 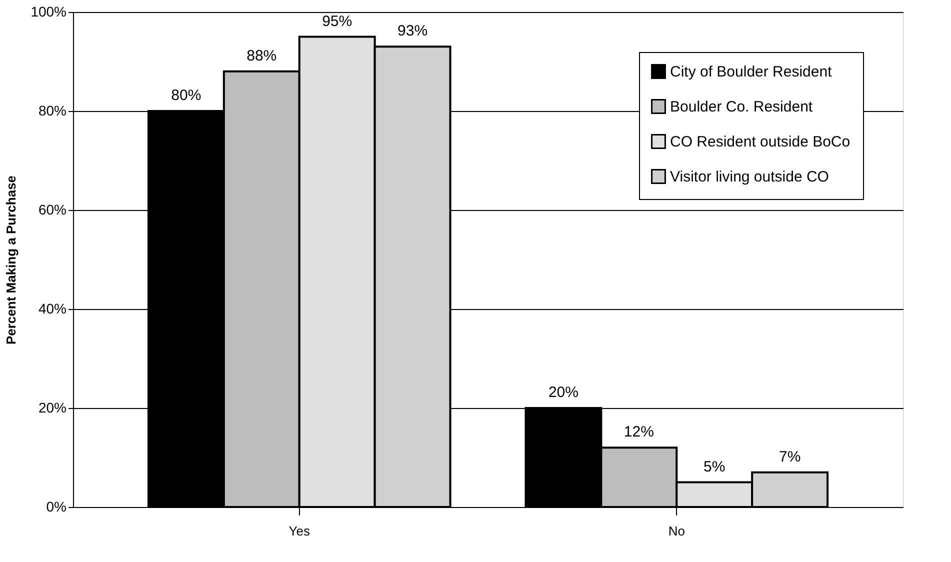 What do you see at coordinates (299, 531) in the screenshot?
I see `x-tick-label: Yes` at bounding box center [299, 531].